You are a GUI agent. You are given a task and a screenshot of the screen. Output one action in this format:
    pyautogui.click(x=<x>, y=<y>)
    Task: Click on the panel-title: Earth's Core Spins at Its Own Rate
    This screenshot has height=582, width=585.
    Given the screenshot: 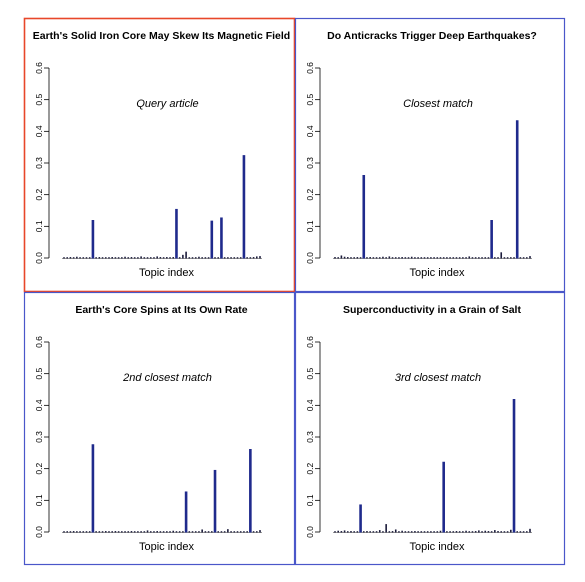 What is the action you would take?
    pyautogui.click(x=161, y=310)
    